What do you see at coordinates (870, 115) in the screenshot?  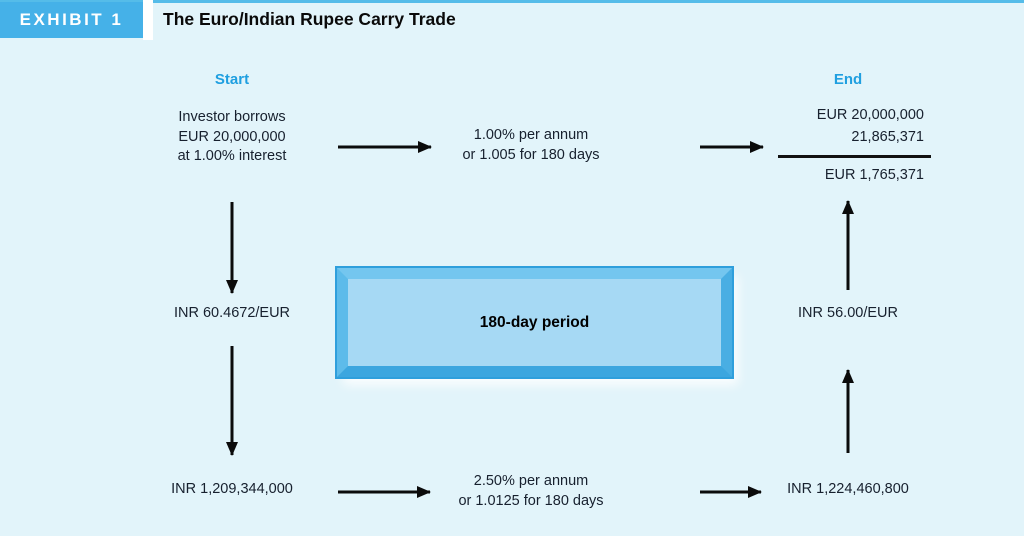 I see `end-loan-amount: EUR 20,000,000` at bounding box center [870, 115].